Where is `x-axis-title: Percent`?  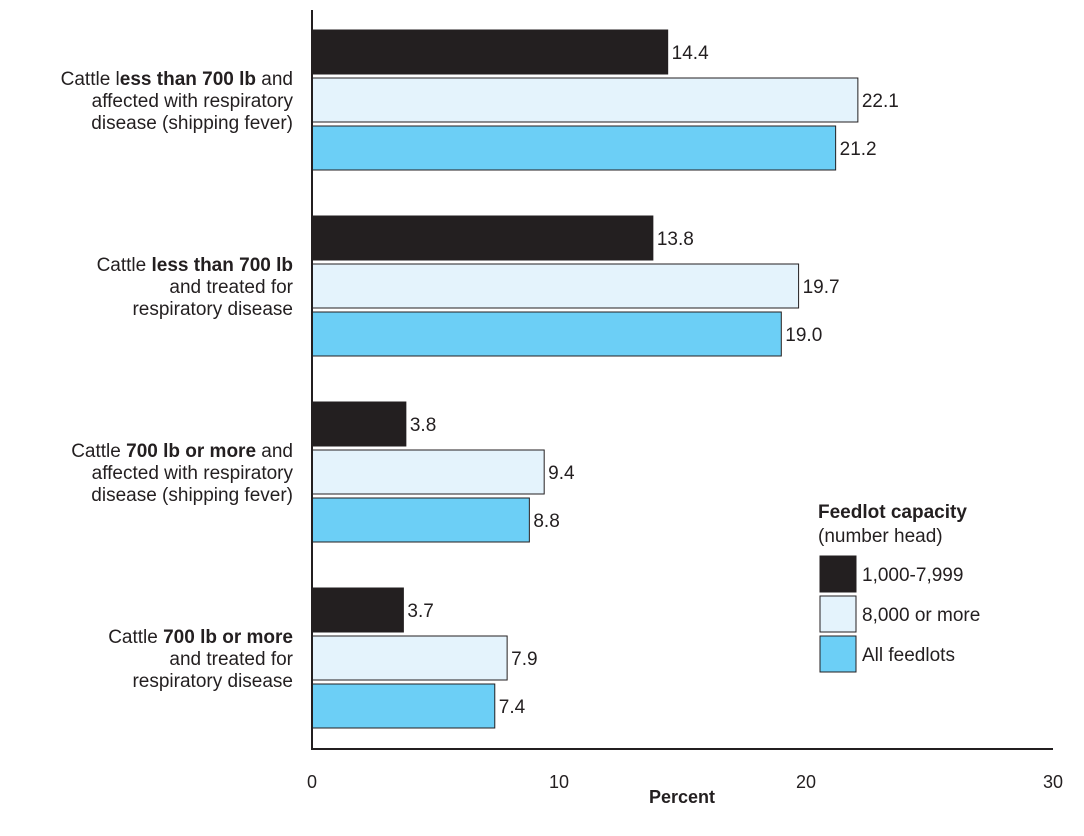 x-axis-title: Percent is located at coordinates (682, 797).